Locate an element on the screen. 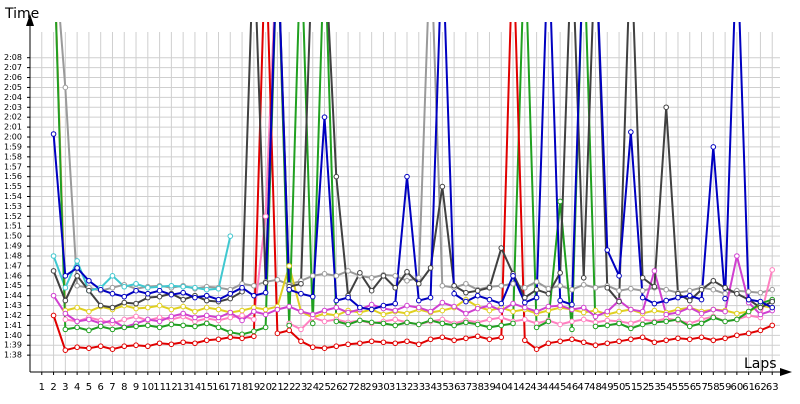  x-axis-arrow is located at coordinates (786, 372).